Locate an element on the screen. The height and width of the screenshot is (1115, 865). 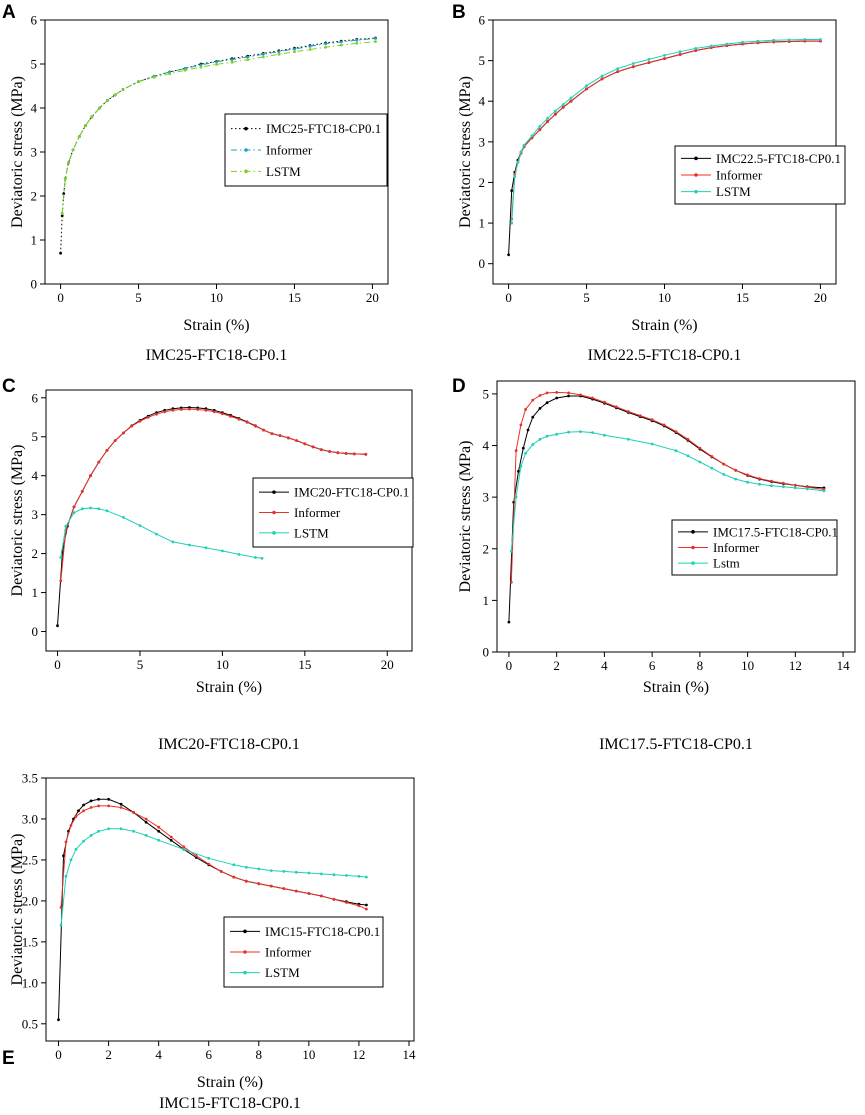
x-tick-label: 8 is located at coordinates (700, 665).